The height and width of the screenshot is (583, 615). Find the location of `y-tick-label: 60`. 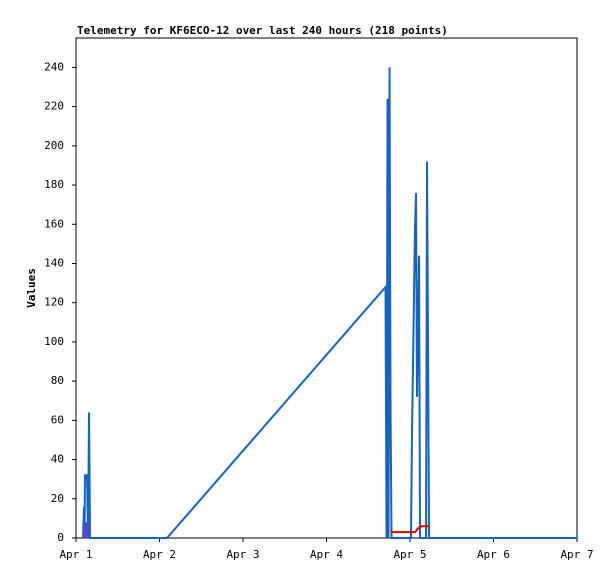

y-tick-label: 60 is located at coordinates (57, 419).